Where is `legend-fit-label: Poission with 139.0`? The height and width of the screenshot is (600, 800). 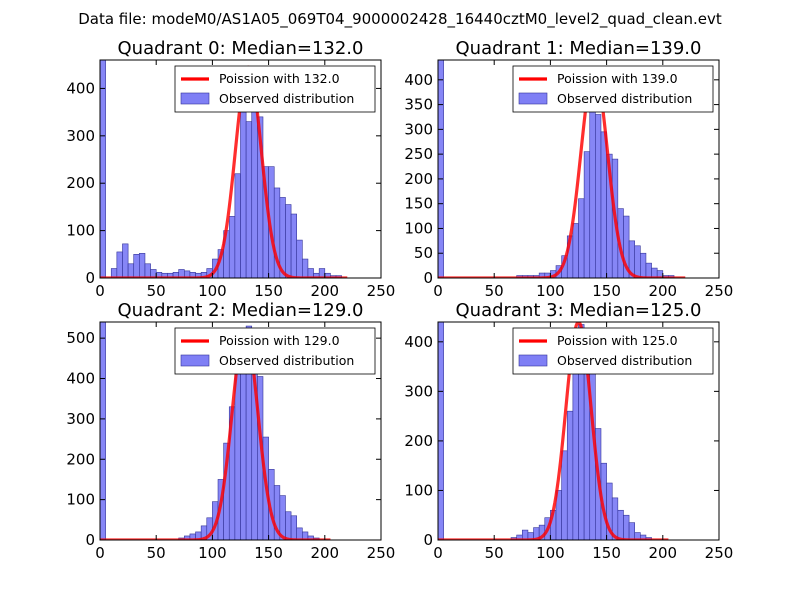
legend-fit-label: Poission with 139.0 is located at coordinates (617, 78).